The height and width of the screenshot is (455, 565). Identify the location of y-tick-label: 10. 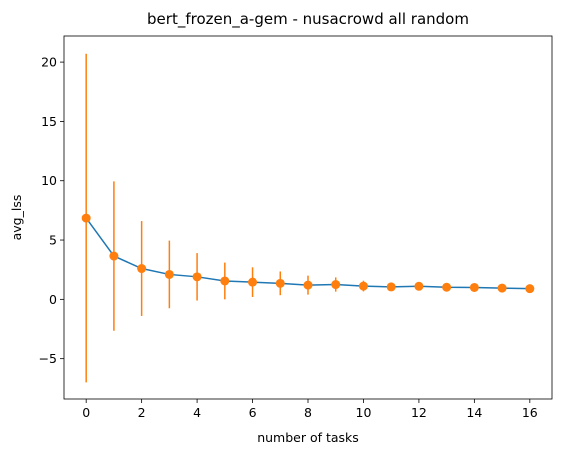
(49, 180).